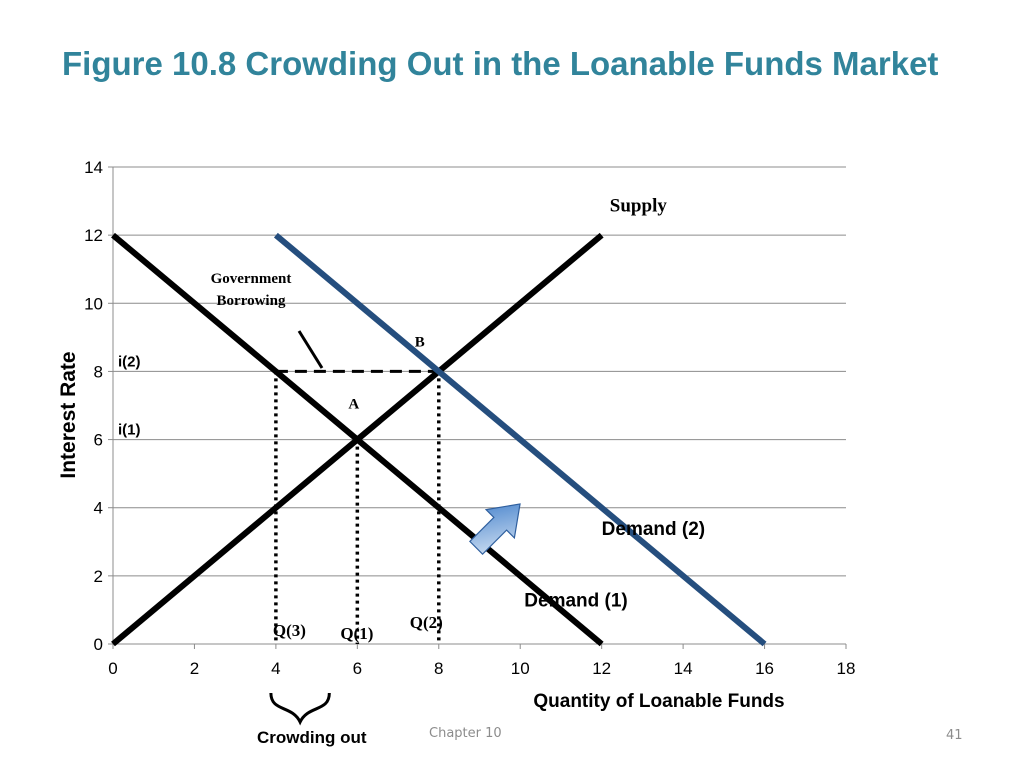 The height and width of the screenshot is (768, 1024). What do you see at coordinates (98, 644) in the screenshot?
I see `y-tick-label: 0` at bounding box center [98, 644].